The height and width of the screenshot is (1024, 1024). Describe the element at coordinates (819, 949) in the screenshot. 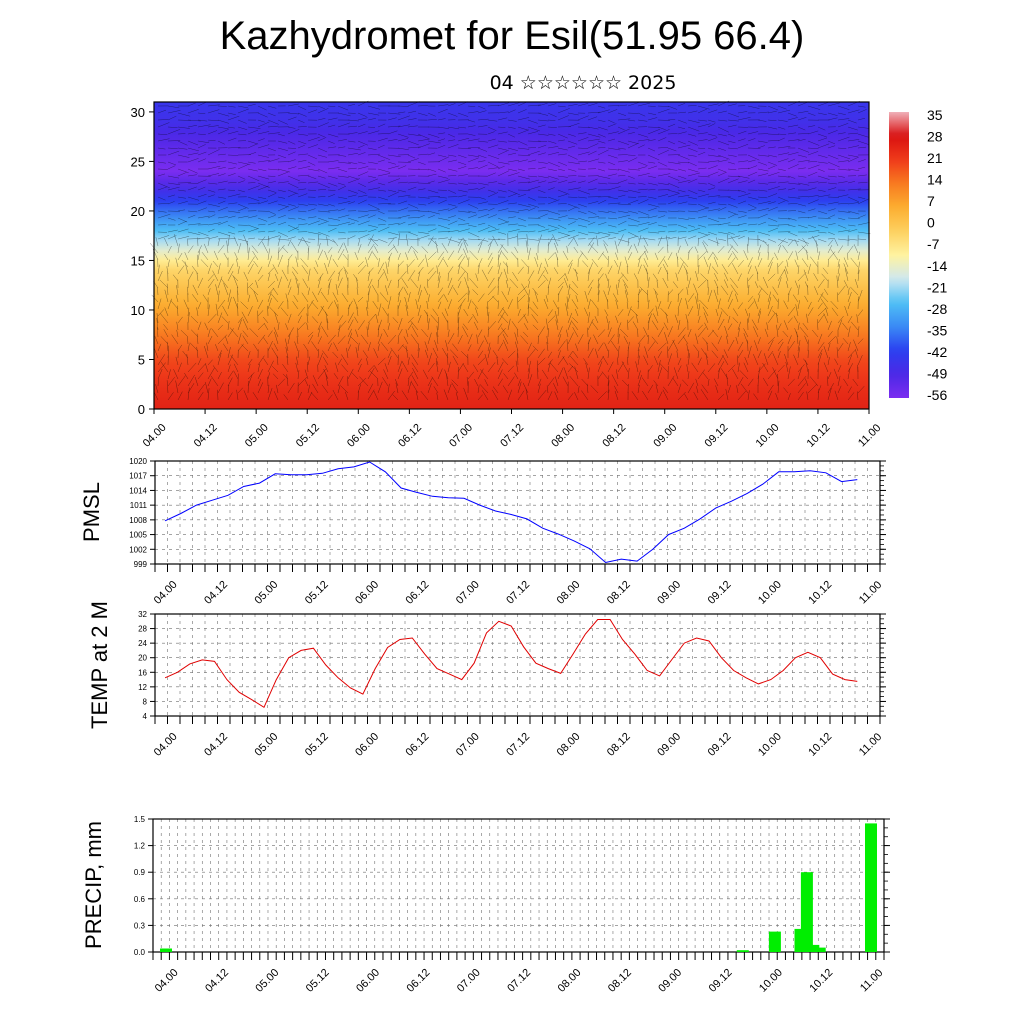

I see `precip-bar` at that location.